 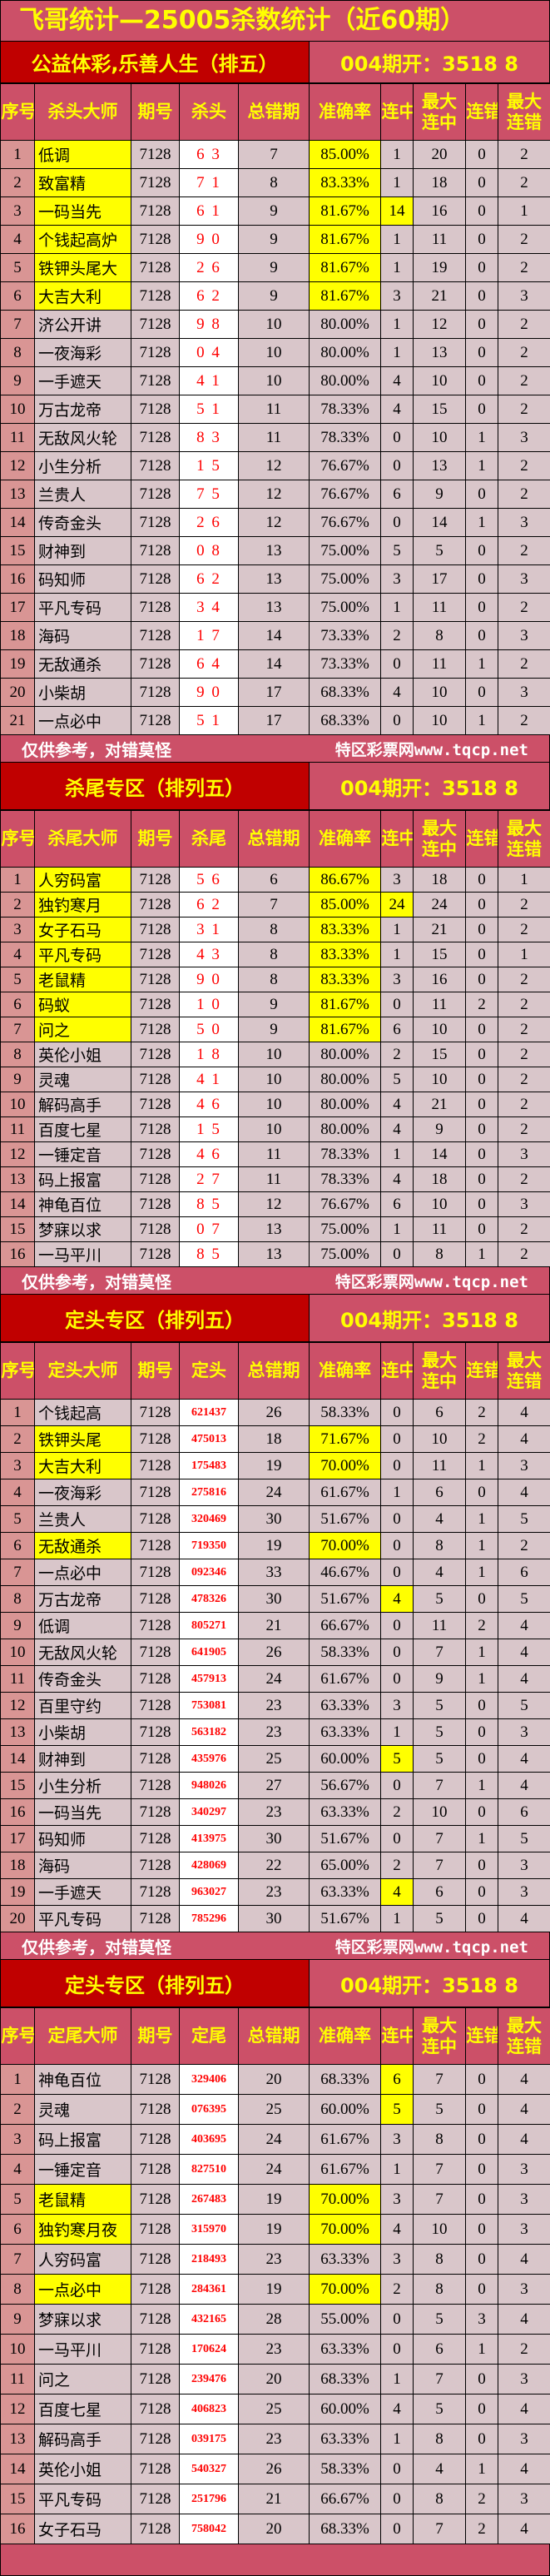 What do you see at coordinates (210, 2200) in the screenshot?
I see `cell-kill: 267483` at bounding box center [210, 2200].